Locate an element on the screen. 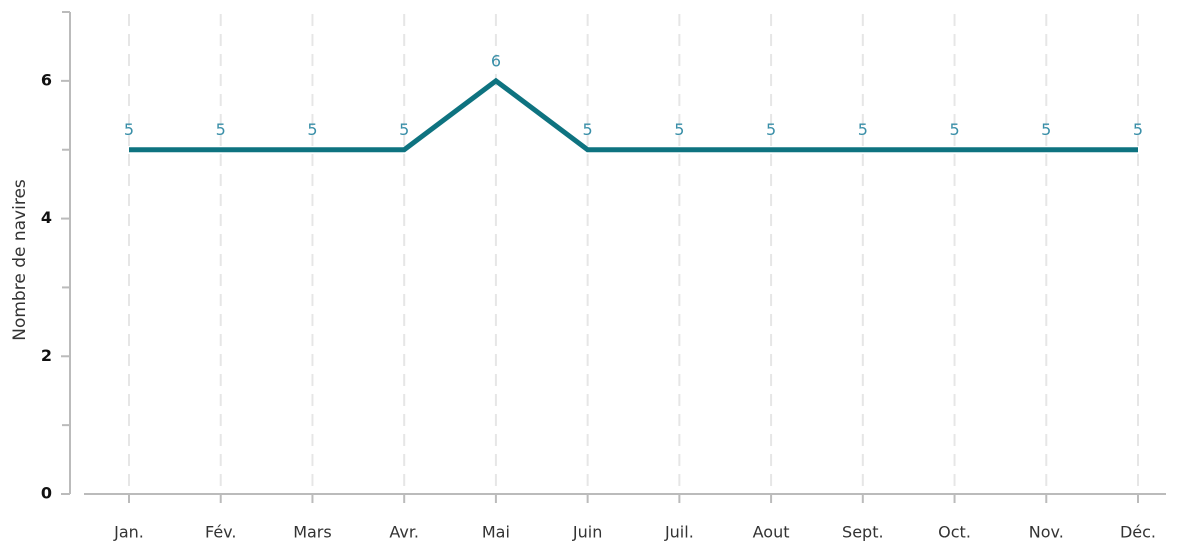 The width and height of the screenshot is (1182, 544). x-tick-label: Juil. is located at coordinates (679, 532).